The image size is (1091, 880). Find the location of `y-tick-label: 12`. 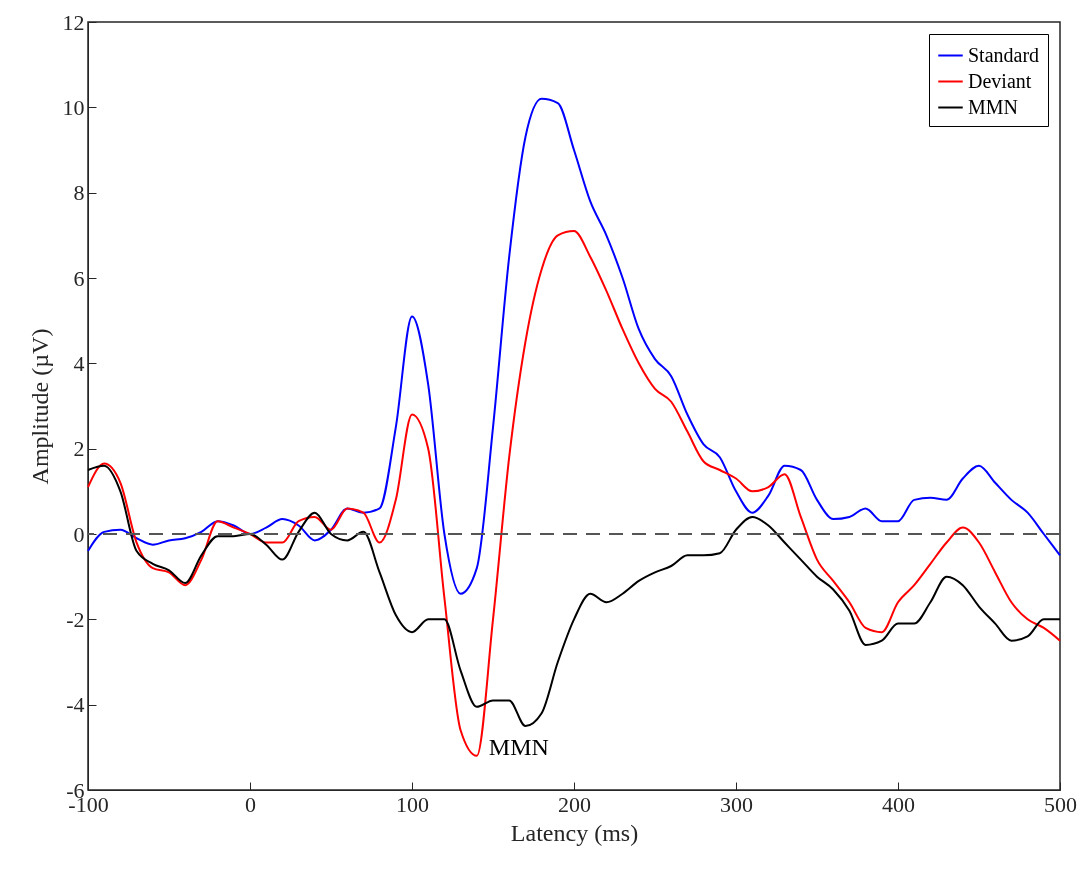

y-tick-label: 12 is located at coordinates (73, 22).